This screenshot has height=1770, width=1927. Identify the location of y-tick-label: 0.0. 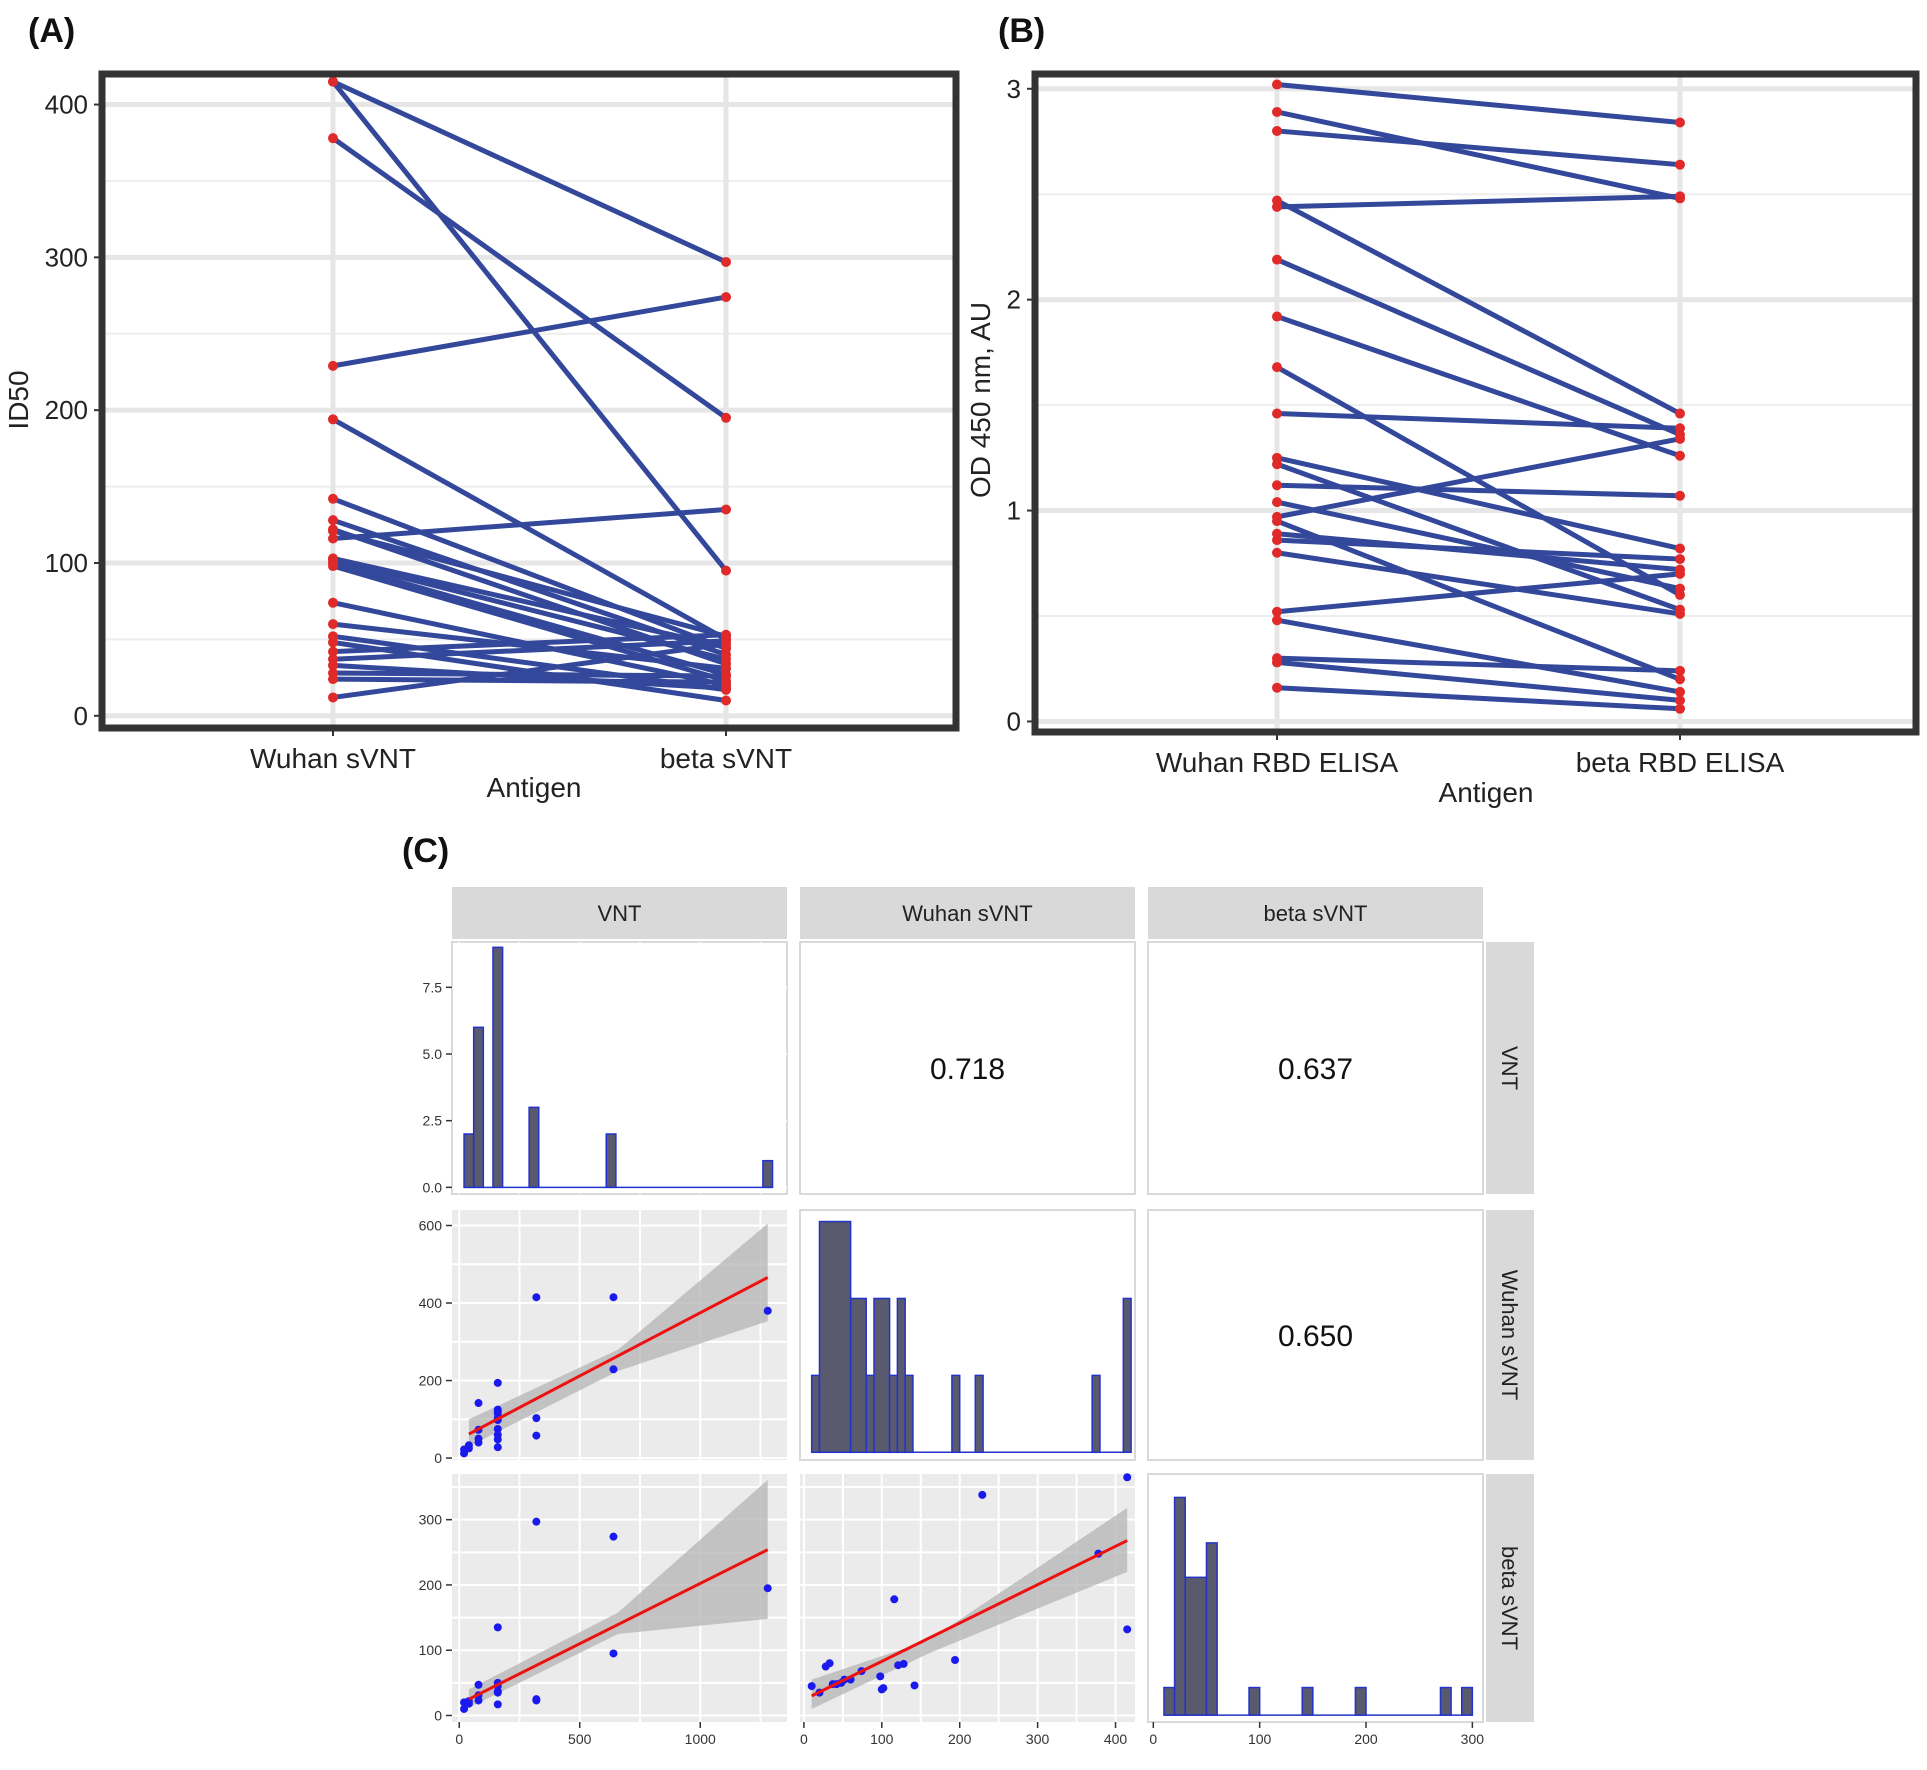
(433, 1187).